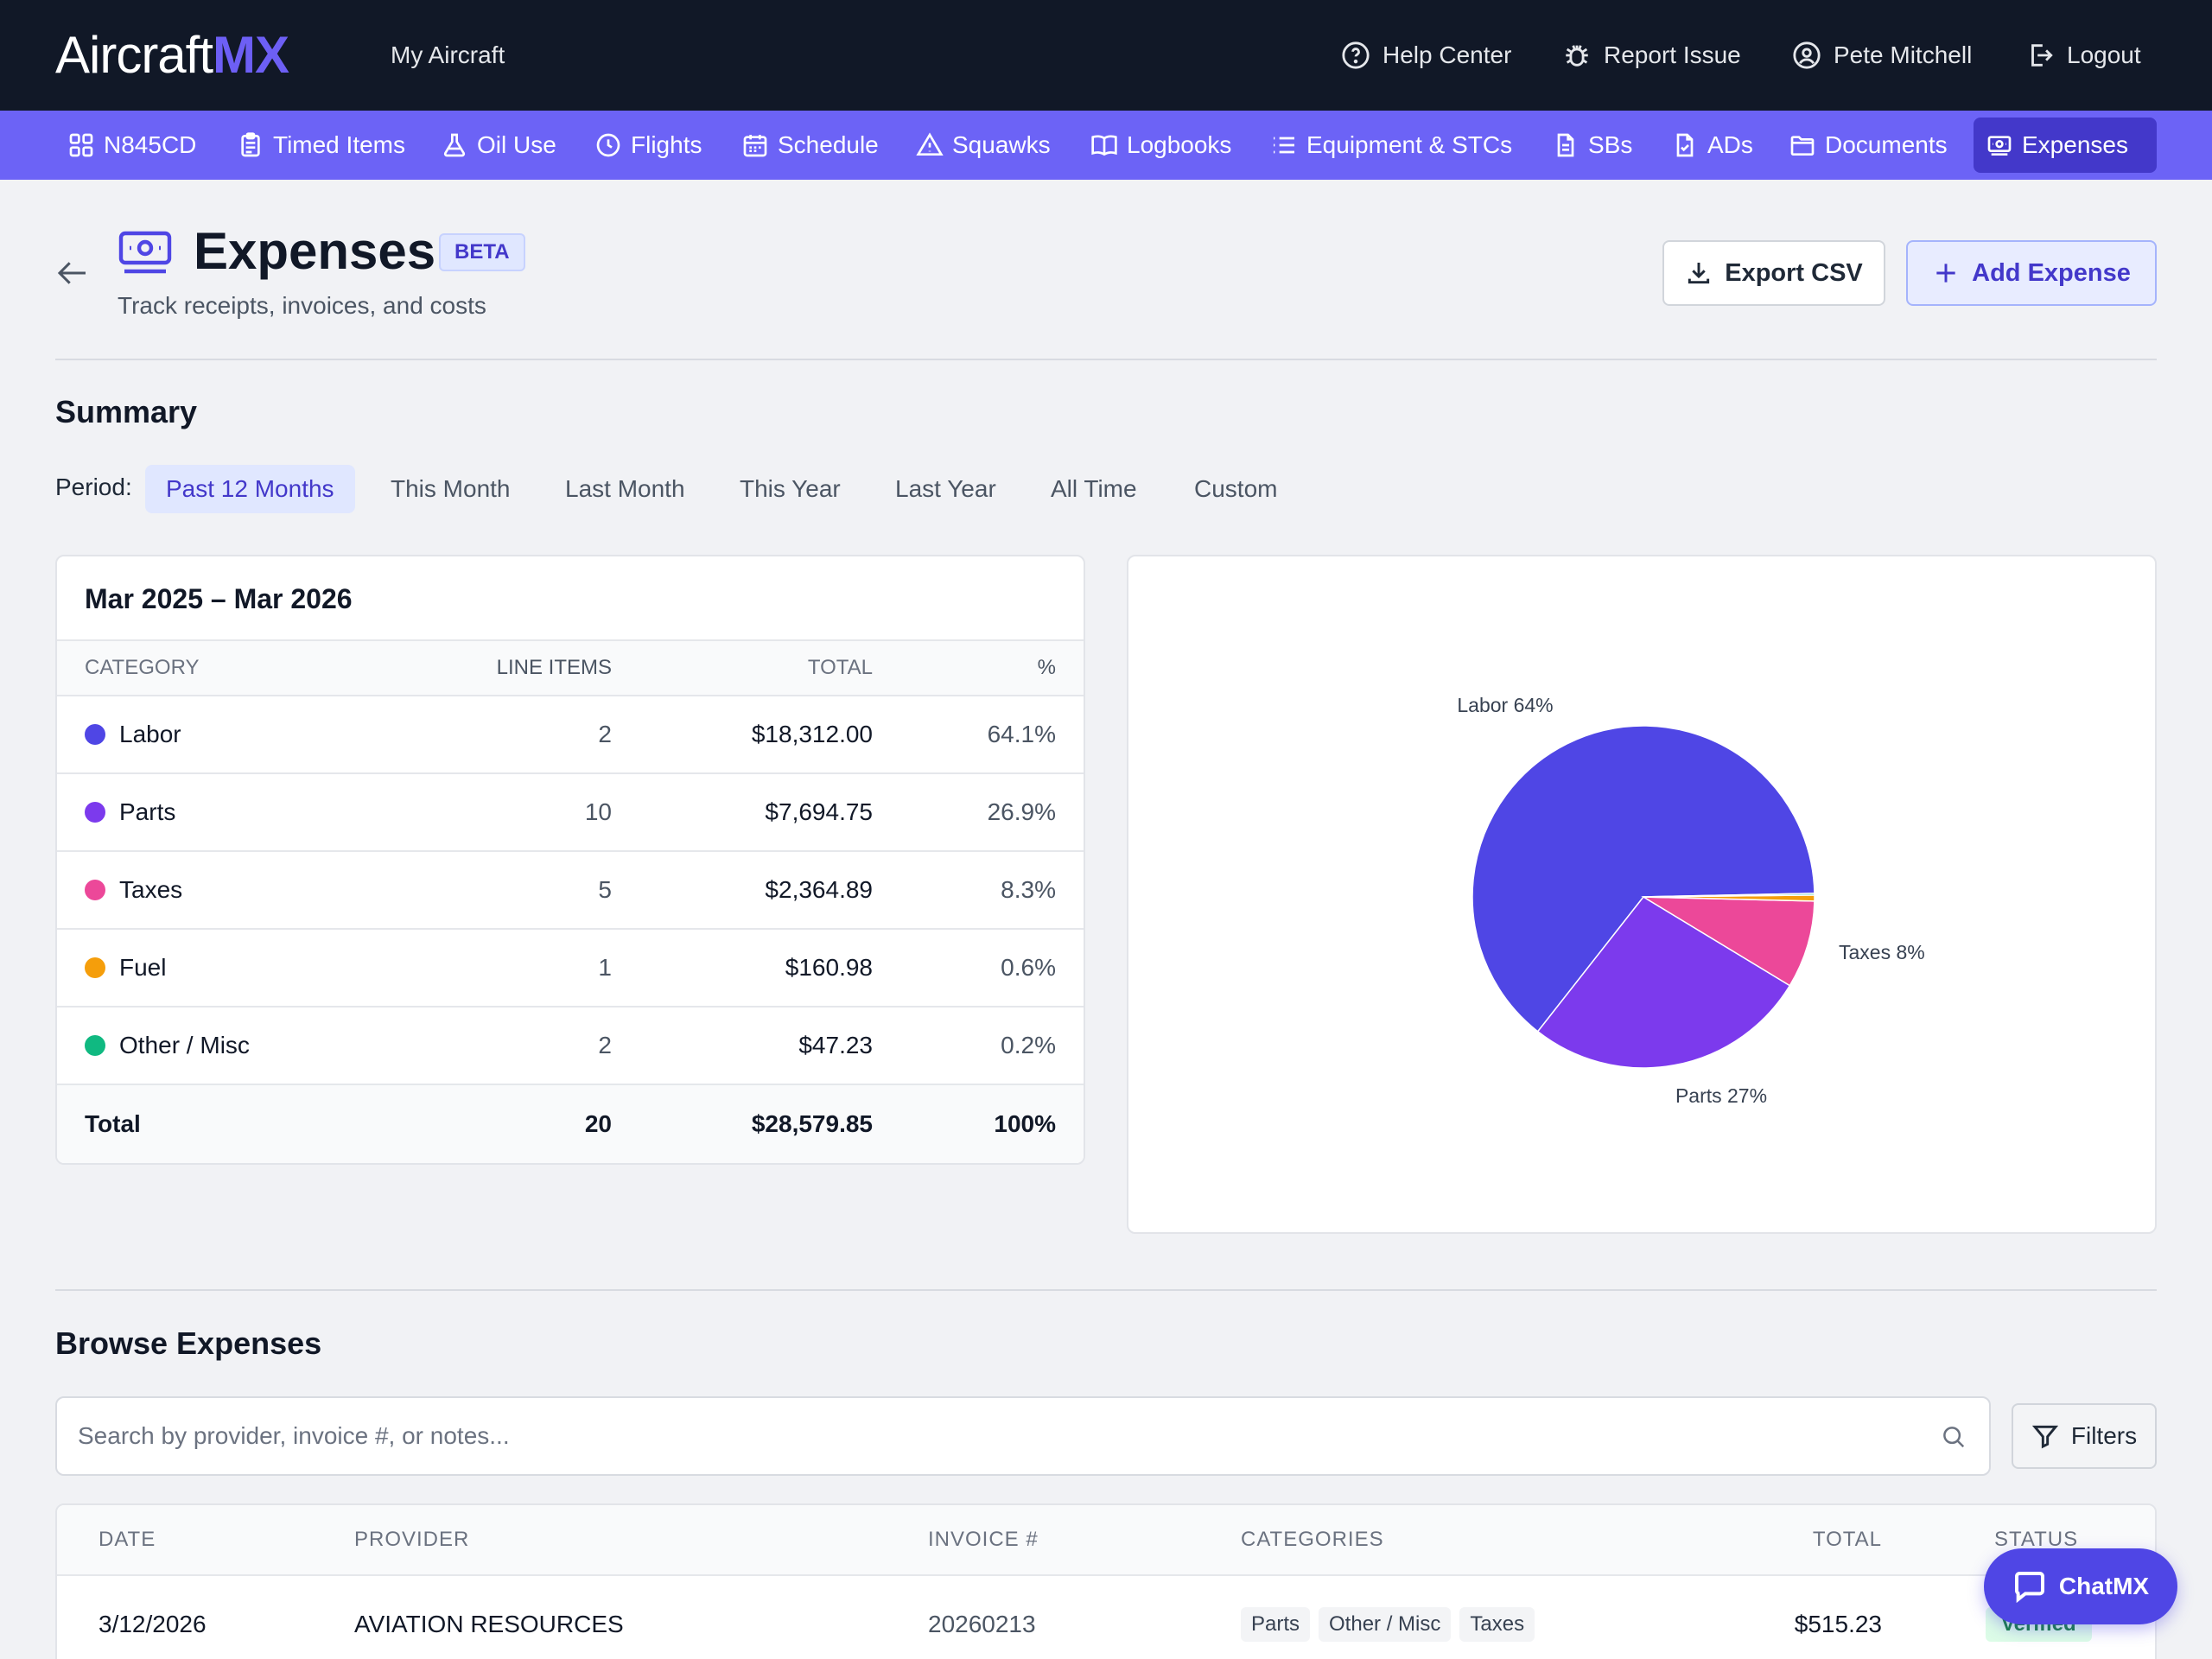 The height and width of the screenshot is (1659, 2212). I want to click on row-total: $47.23, so click(835, 1045).